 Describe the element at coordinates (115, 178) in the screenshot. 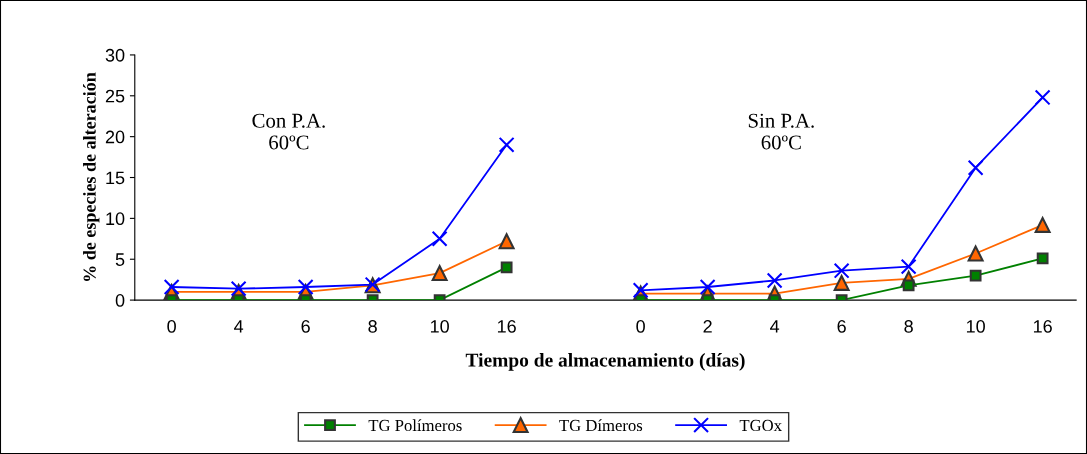

I see `y-tick-label: 15` at that location.